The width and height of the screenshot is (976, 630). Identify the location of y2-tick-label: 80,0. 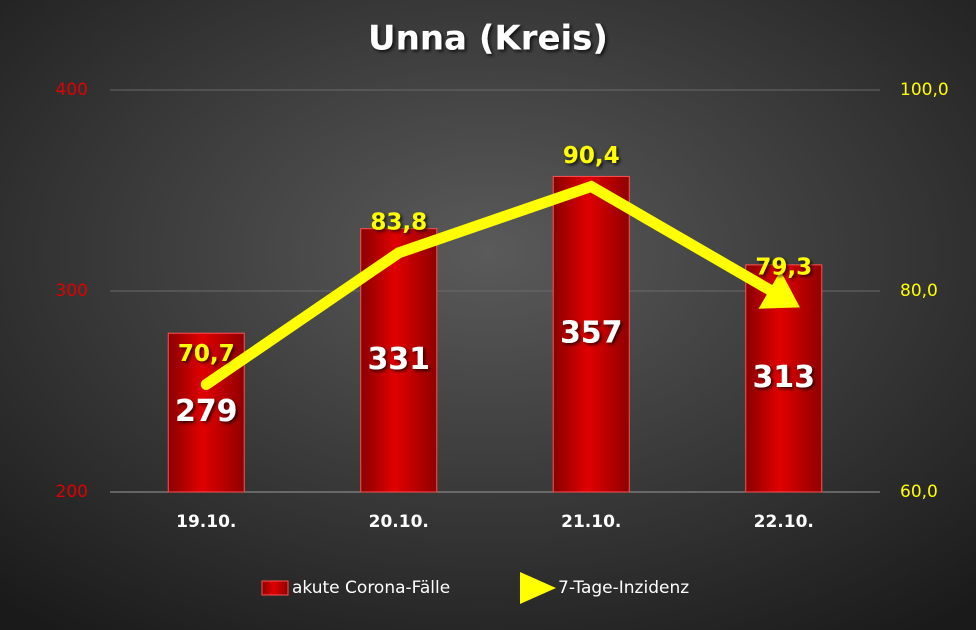
(919, 291).